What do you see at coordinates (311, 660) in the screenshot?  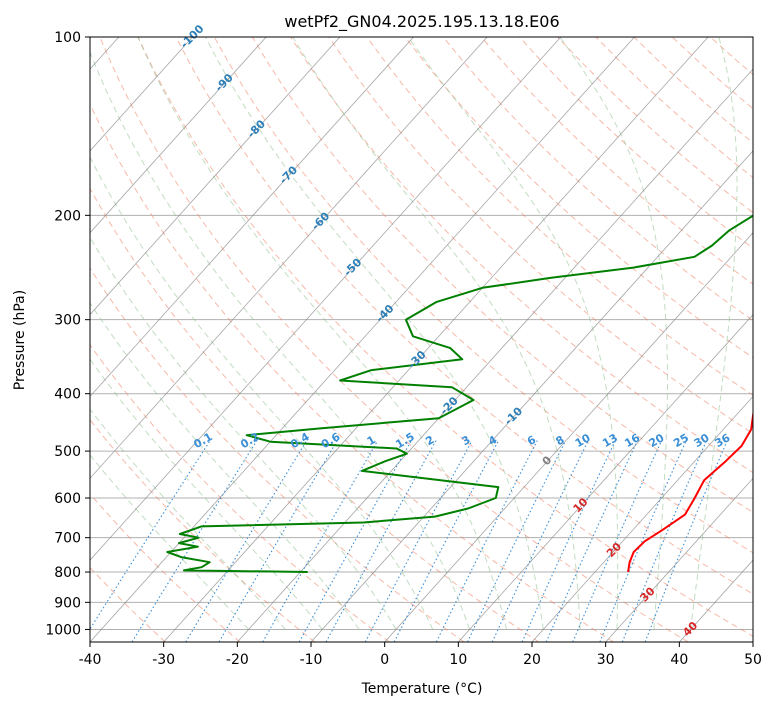 I see `x-tick-label: -10` at bounding box center [311, 660].